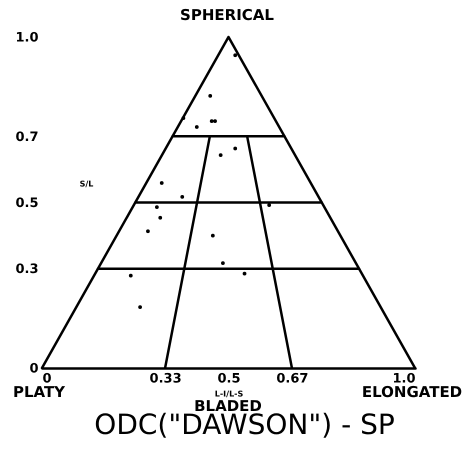 This screenshot has width=476, height=453. What do you see at coordinates (166, 379) in the screenshot?
I see `x-tick-label: 0.33` at bounding box center [166, 379].